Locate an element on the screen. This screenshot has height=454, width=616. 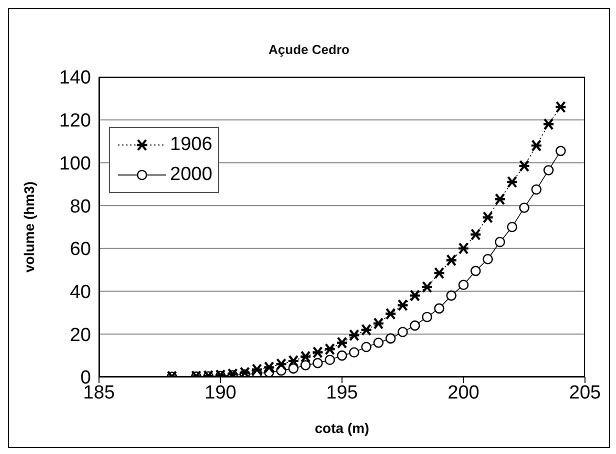
y-tick-label: 20 is located at coordinates (80, 335).